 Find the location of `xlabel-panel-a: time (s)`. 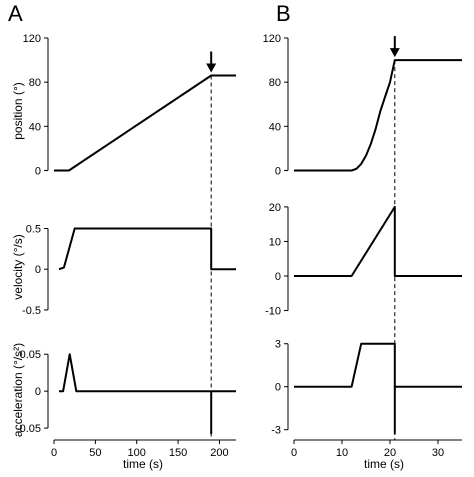

xlabel-panel-a: time (s) is located at coordinates (143, 464).